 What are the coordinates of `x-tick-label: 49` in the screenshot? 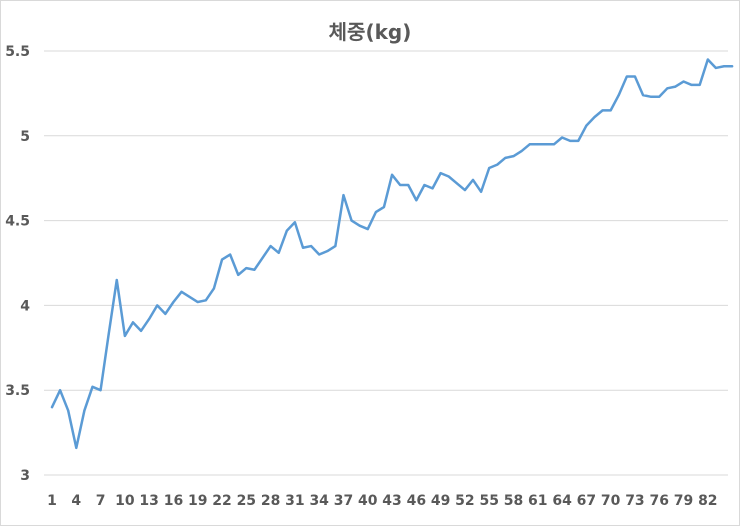 It's located at (440, 501).